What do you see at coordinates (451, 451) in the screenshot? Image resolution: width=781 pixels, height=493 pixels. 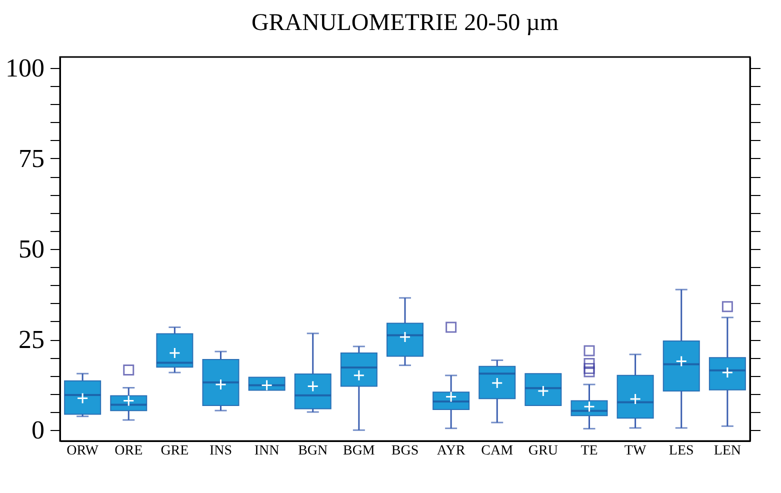 I see `x-tick-label: AYR` at bounding box center [451, 451].